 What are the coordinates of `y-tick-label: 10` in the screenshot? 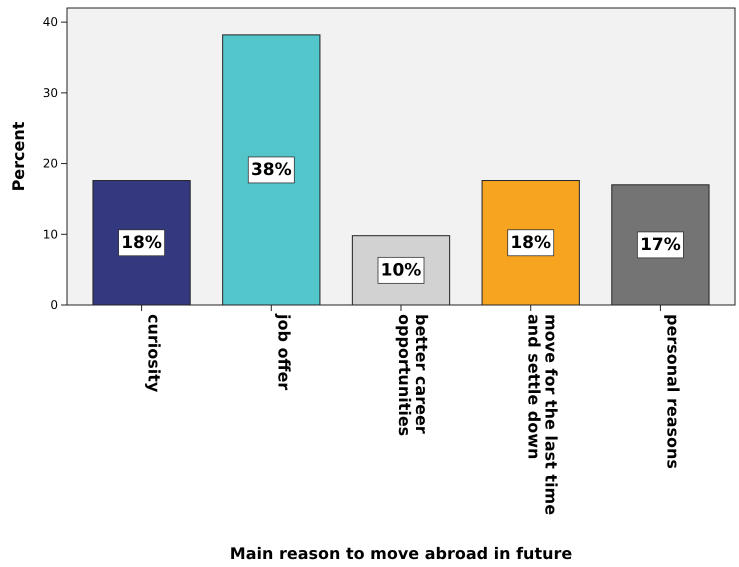 It's located at (50, 234).